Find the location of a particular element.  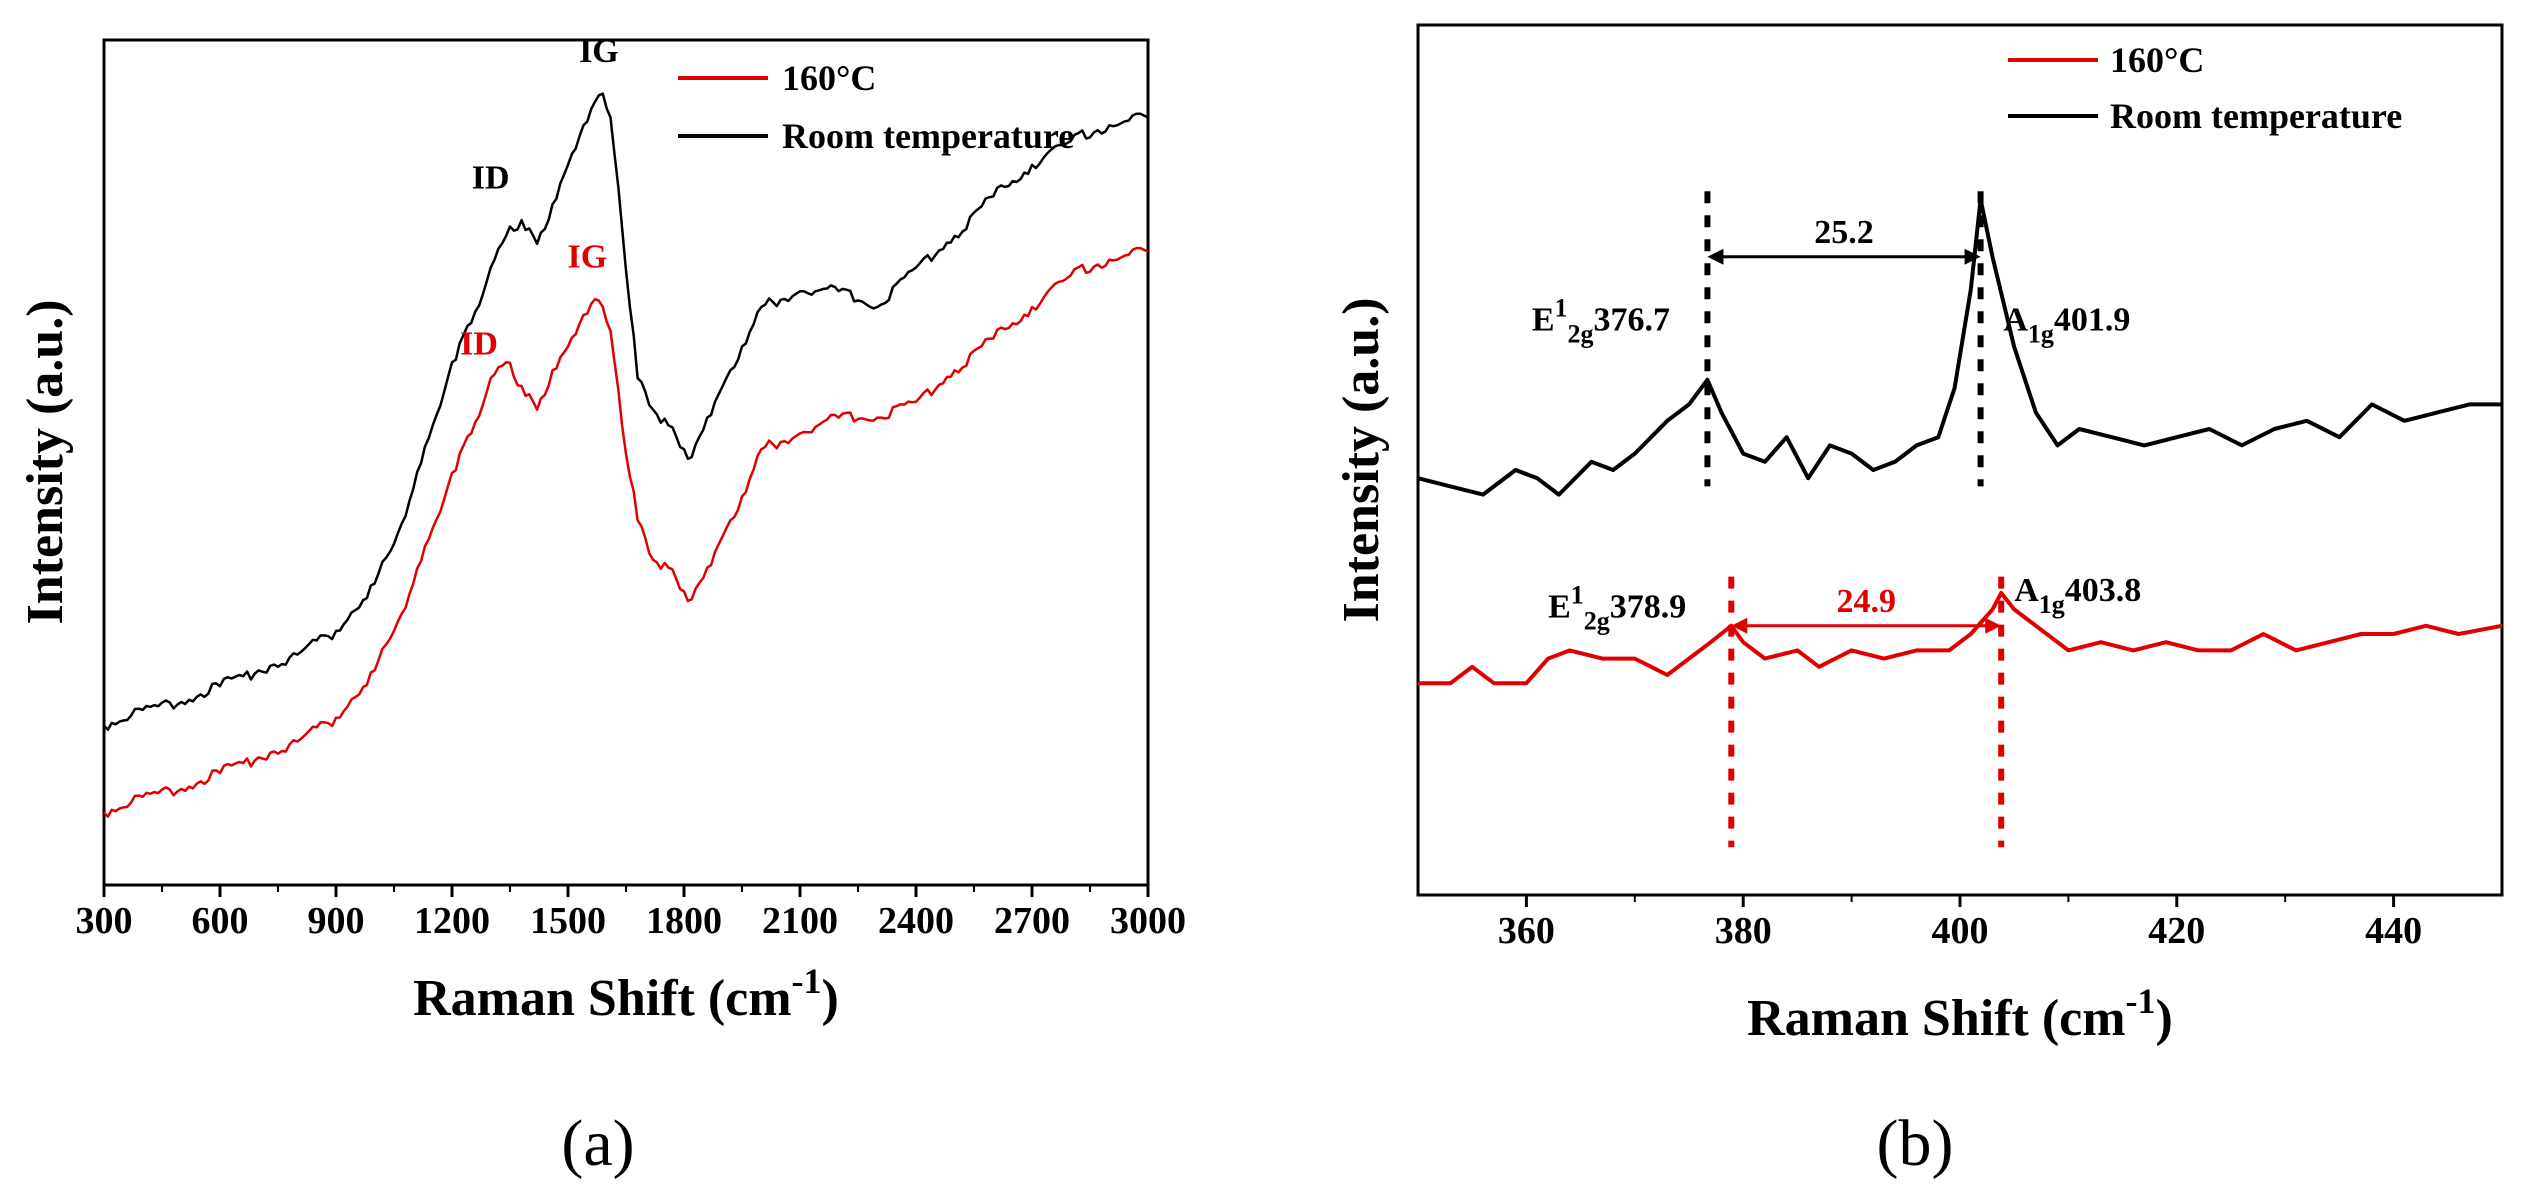

x-tick-label-a-600: 600 is located at coordinates (220, 921).